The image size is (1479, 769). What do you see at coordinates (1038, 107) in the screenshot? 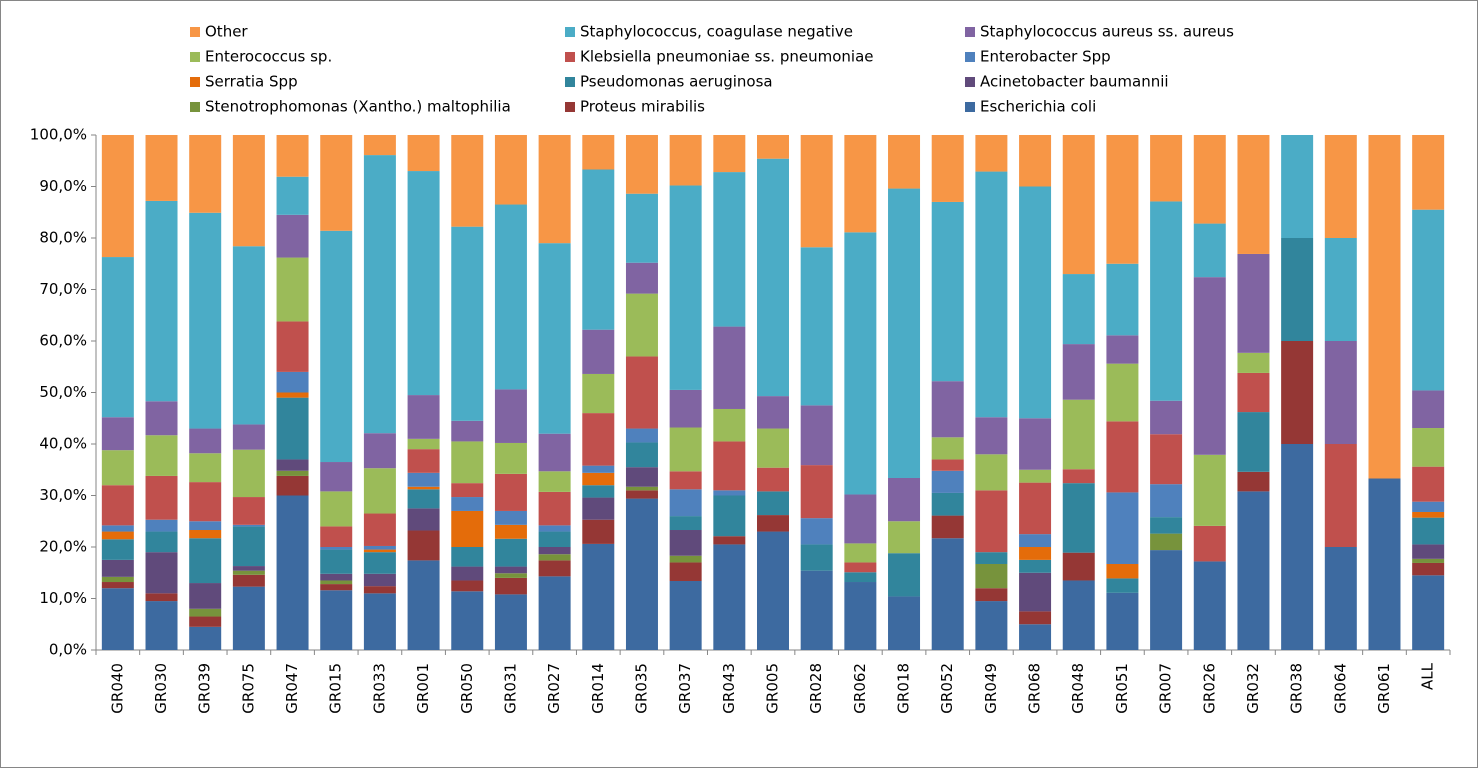
I see `legend-label: Escherichia coli` at bounding box center [1038, 107].